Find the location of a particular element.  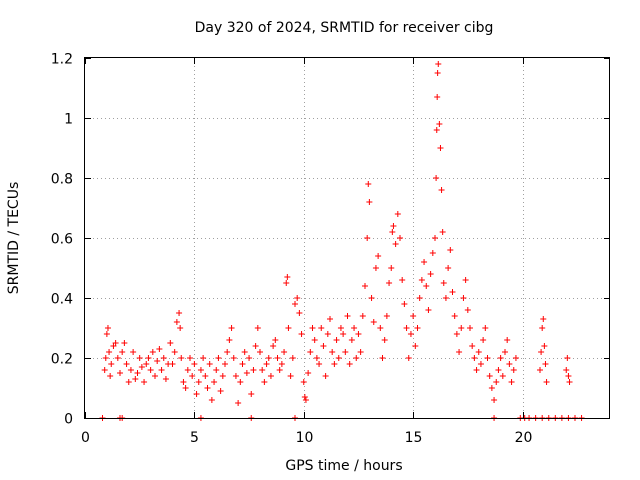

x-axis-label: GPS time / hours is located at coordinates (343, 466).